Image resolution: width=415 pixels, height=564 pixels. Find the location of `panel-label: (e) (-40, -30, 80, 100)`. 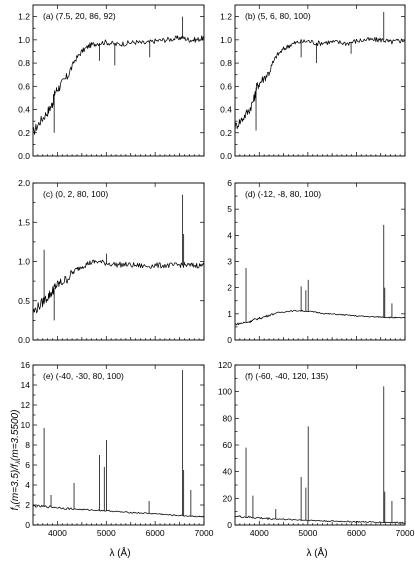

panel-label: (e) (-40, -30, 80, 100) is located at coordinates (83, 376).